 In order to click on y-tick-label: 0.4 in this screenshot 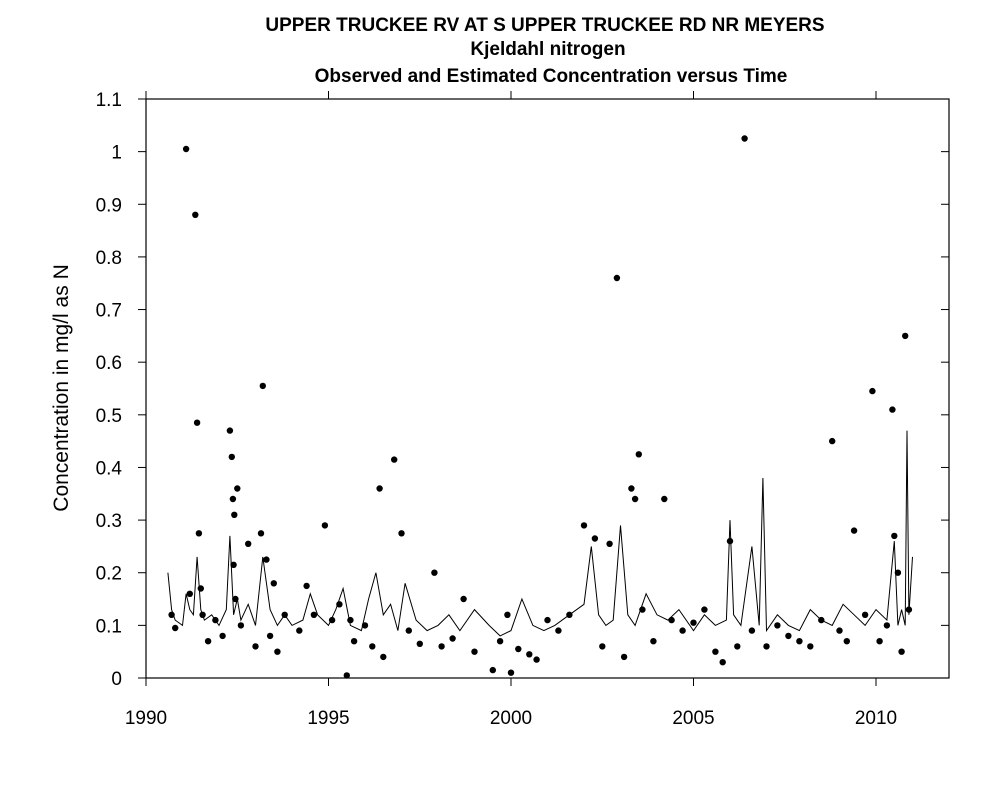, I will do `click(109, 468)`.